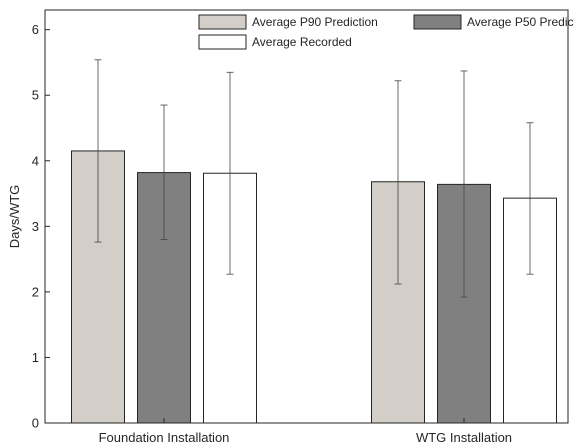  What do you see at coordinates (164, 437) in the screenshot?
I see `x-tick-label: Foundation Installation` at bounding box center [164, 437].